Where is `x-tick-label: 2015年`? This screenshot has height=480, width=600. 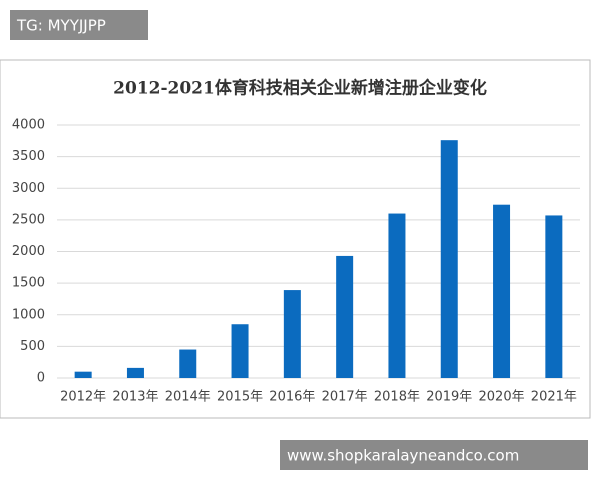
x-tick-label: 2015年 is located at coordinates (240, 397).